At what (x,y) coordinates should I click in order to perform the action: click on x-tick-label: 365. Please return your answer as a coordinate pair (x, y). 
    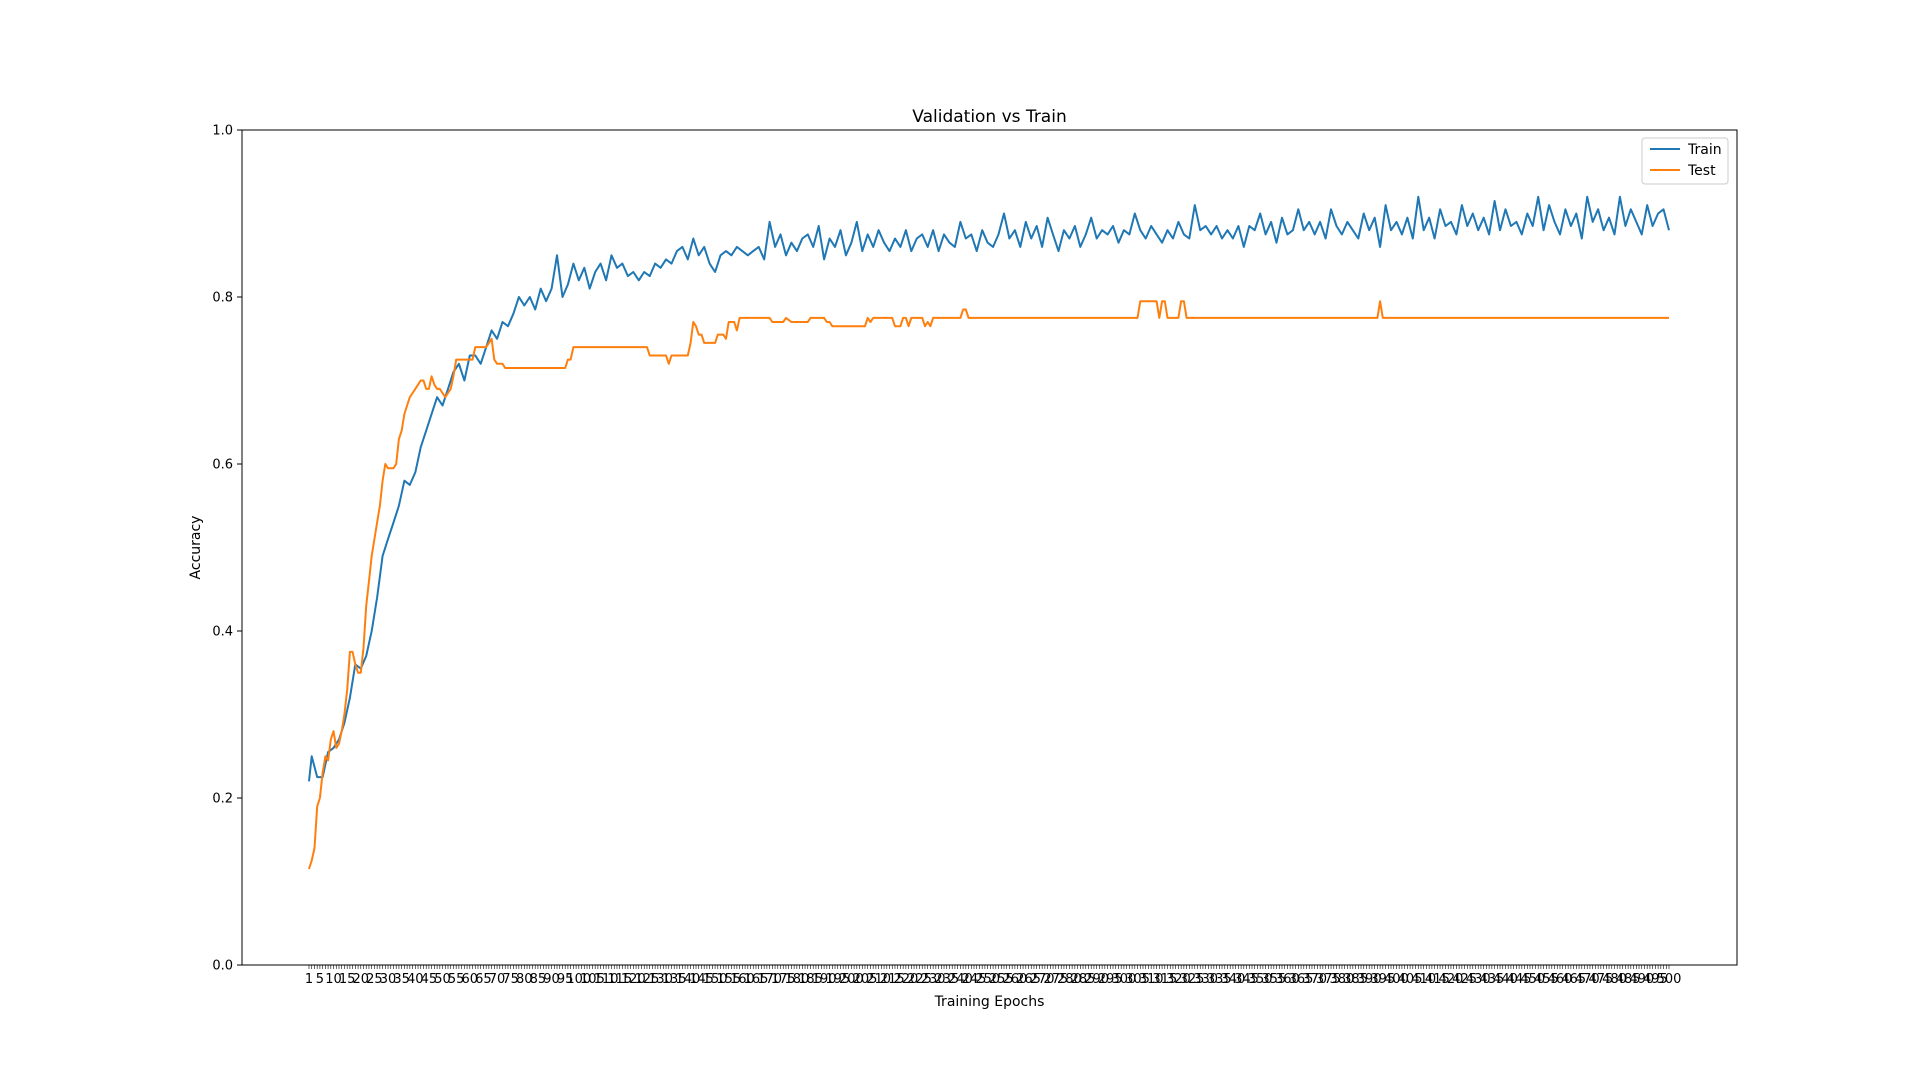
    Looking at the image, I should click on (1301, 979).